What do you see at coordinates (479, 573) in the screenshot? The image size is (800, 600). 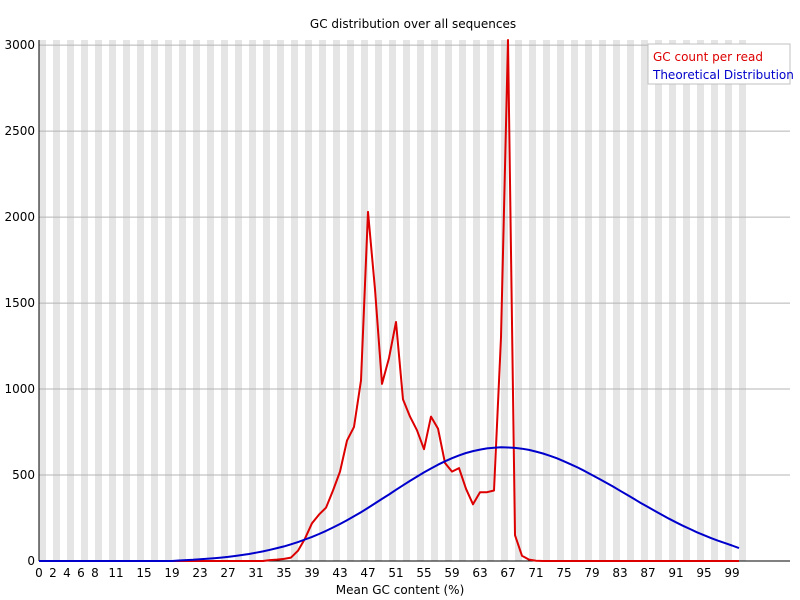 I see `x-tick-label: 63` at bounding box center [479, 573].